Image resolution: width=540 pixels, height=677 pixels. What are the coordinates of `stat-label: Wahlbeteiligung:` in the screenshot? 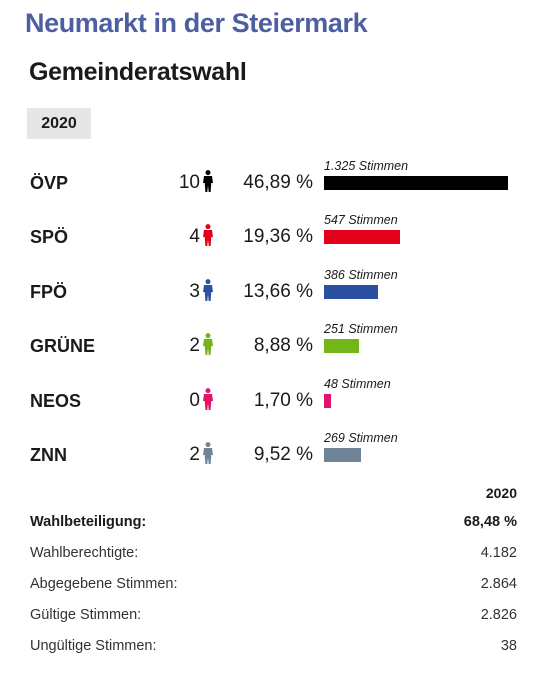 It's located at (88, 522).